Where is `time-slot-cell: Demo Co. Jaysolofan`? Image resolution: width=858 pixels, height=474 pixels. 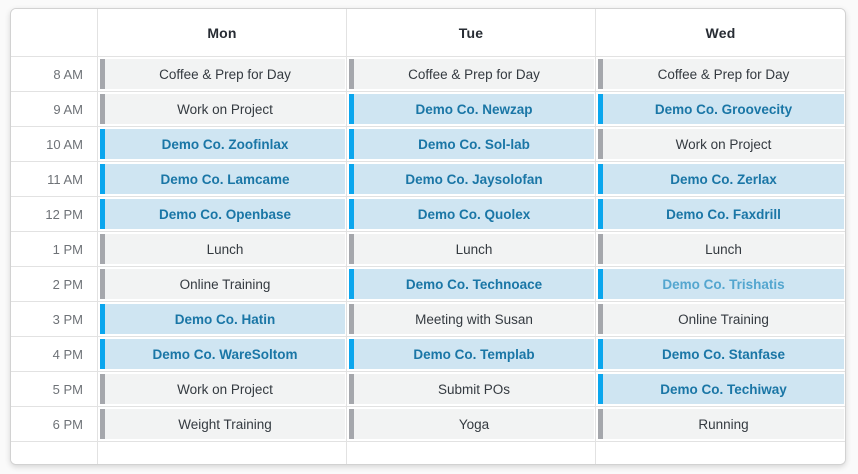
time-slot-cell: Demo Co. Jaysolofan is located at coordinates (471, 179).